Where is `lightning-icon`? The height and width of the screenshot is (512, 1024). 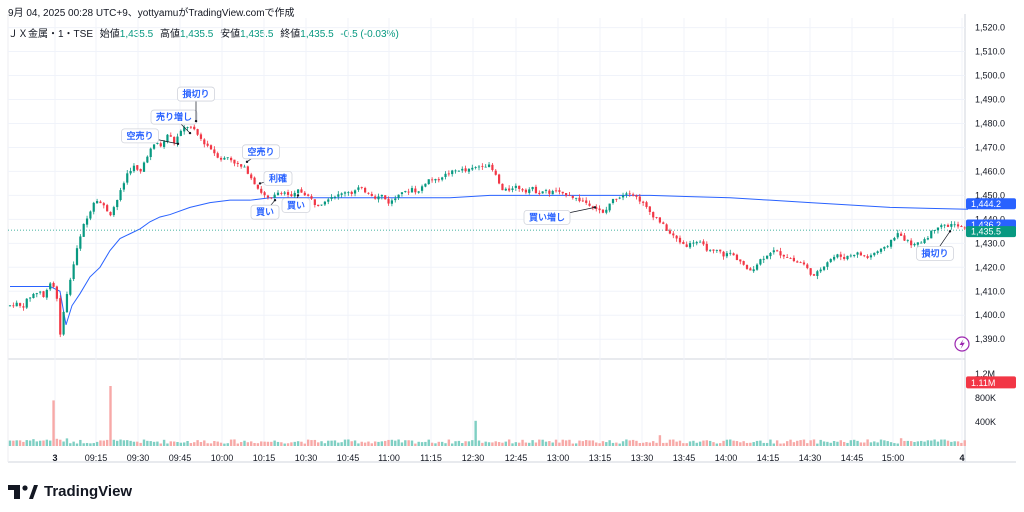
lightning-icon is located at coordinates (962, 344).